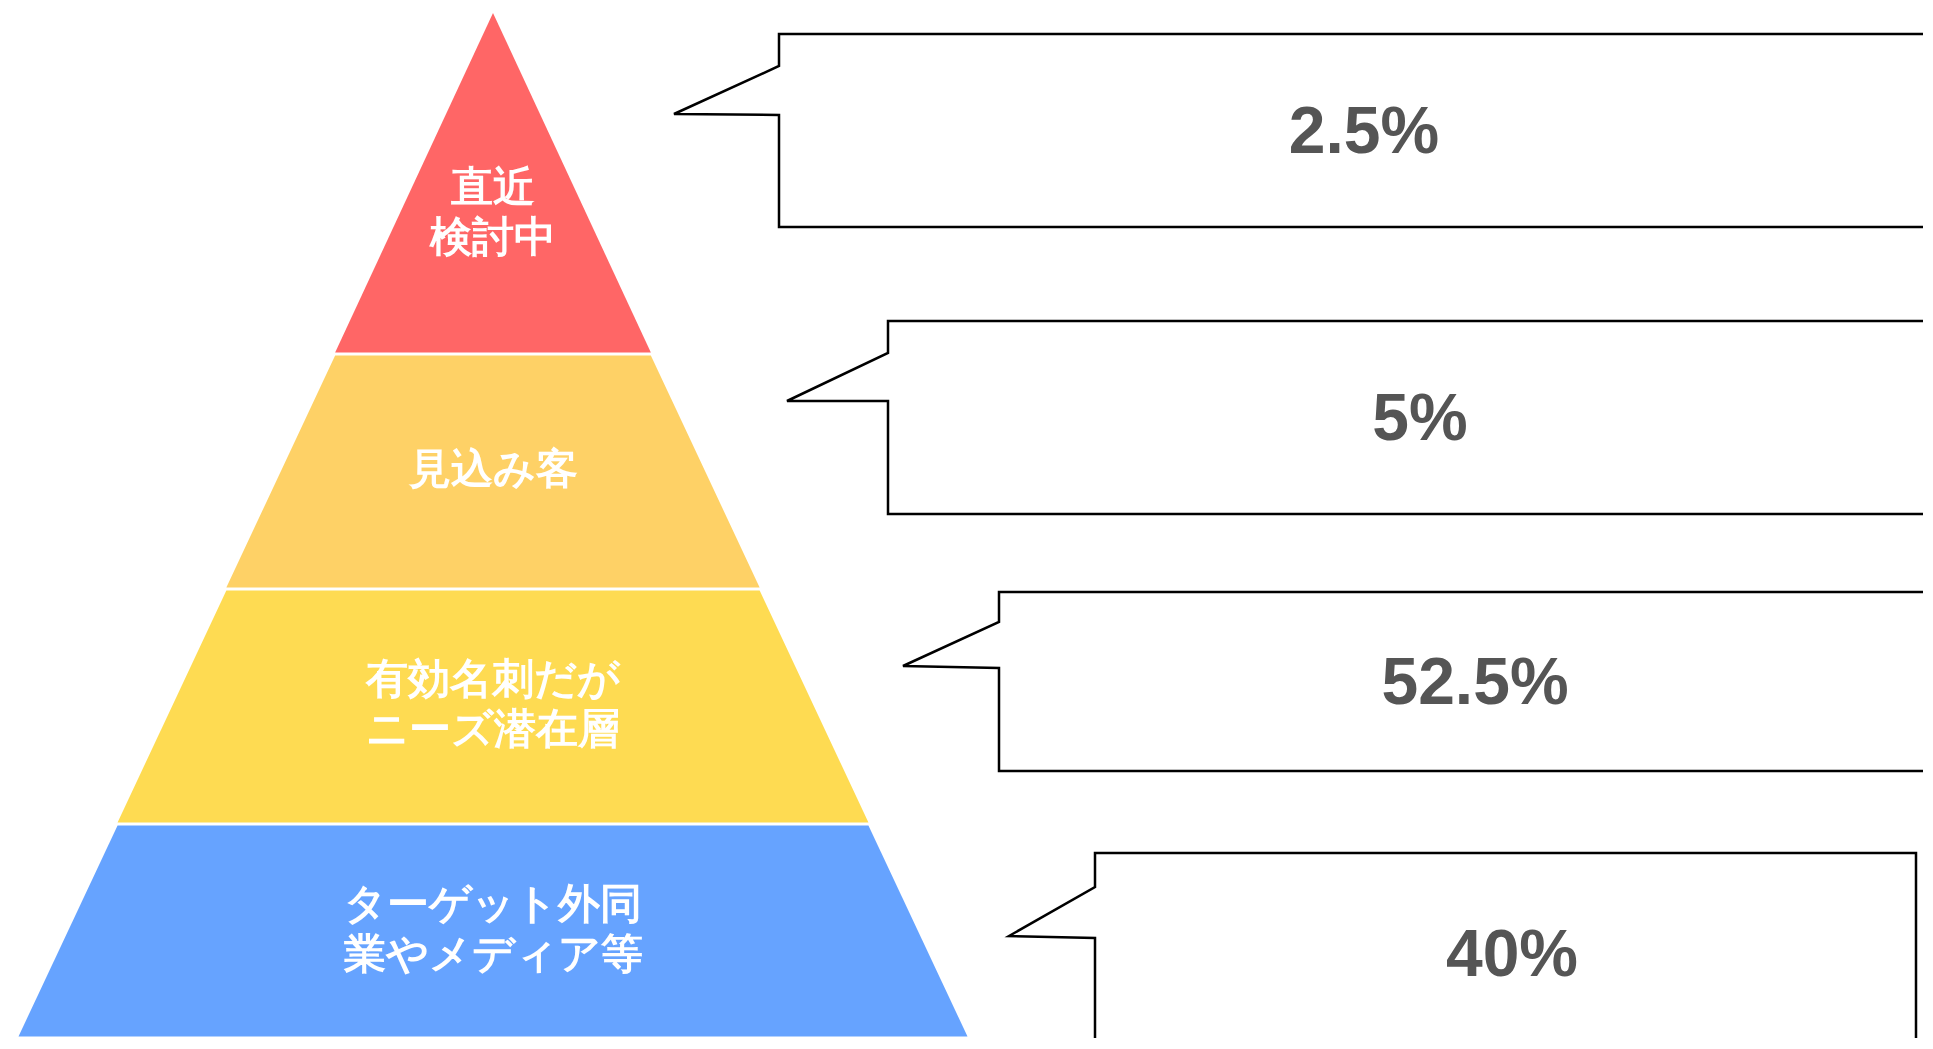 This screenshot has height=1049, width=1933. What do you see at coordinates (492, 928) in the screenshot?
I see `category-label: ターゲット外同業やメディア等` at bounding box center [492, 928].